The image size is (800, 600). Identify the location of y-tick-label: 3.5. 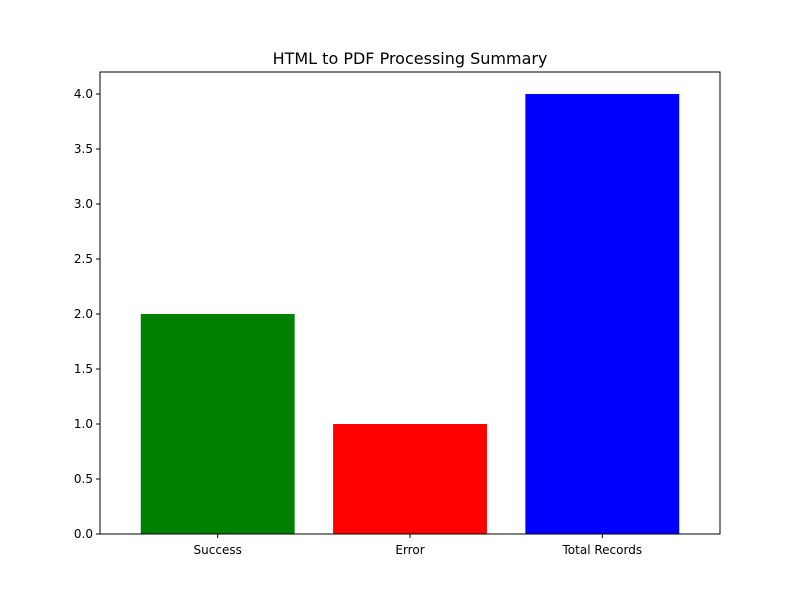
(83, 149).